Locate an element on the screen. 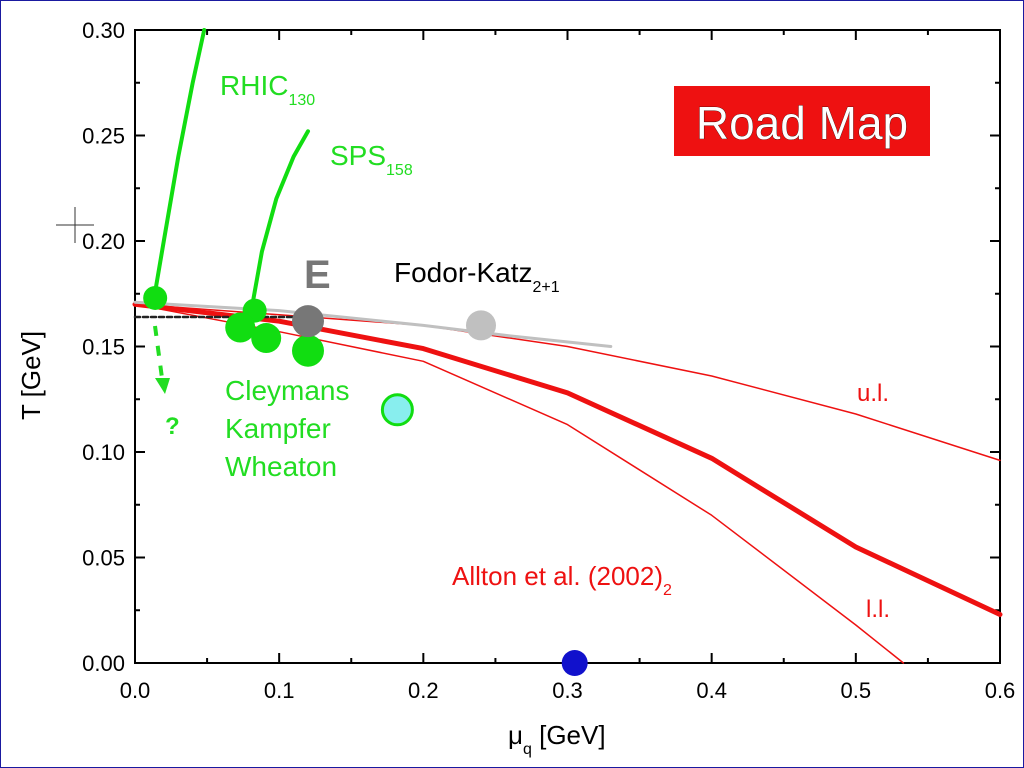 The height and width of the screenshot is (768, 1024). endpoint-label: E is located at coordinates (317, 275).